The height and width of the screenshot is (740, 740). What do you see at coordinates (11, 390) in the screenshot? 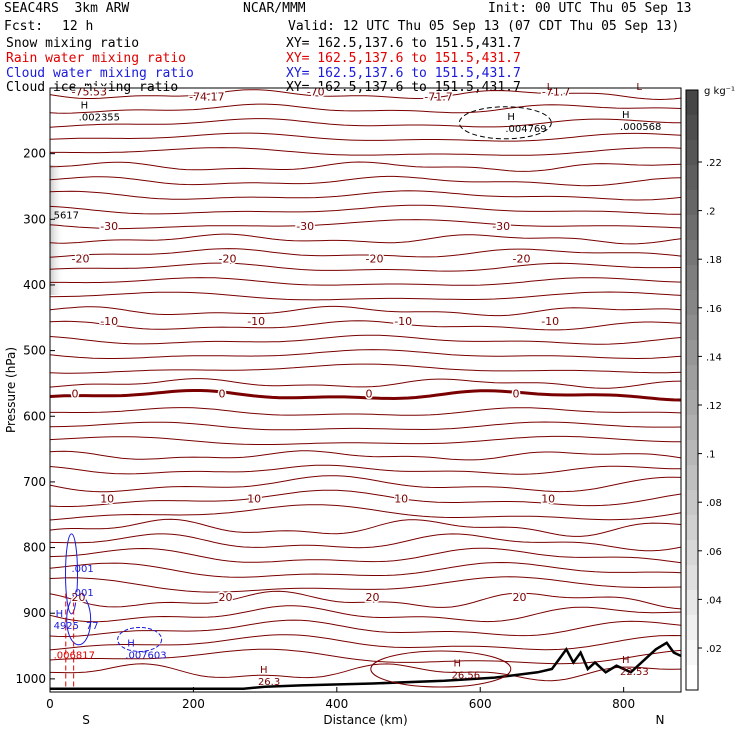
I see `y-axis-title: Pressure (hPa)` at bounding box center [11, 390].